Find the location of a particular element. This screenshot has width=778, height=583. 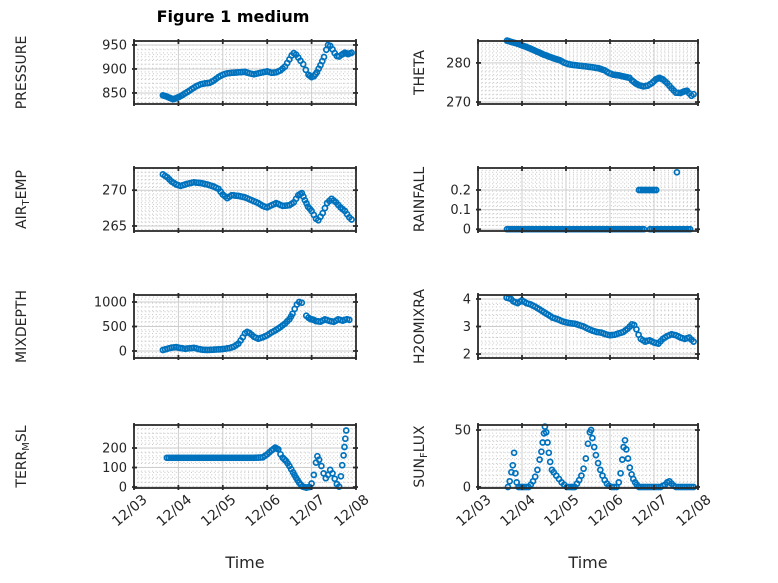

x-axis-label-left: Time is located at coordinates (245, 562).